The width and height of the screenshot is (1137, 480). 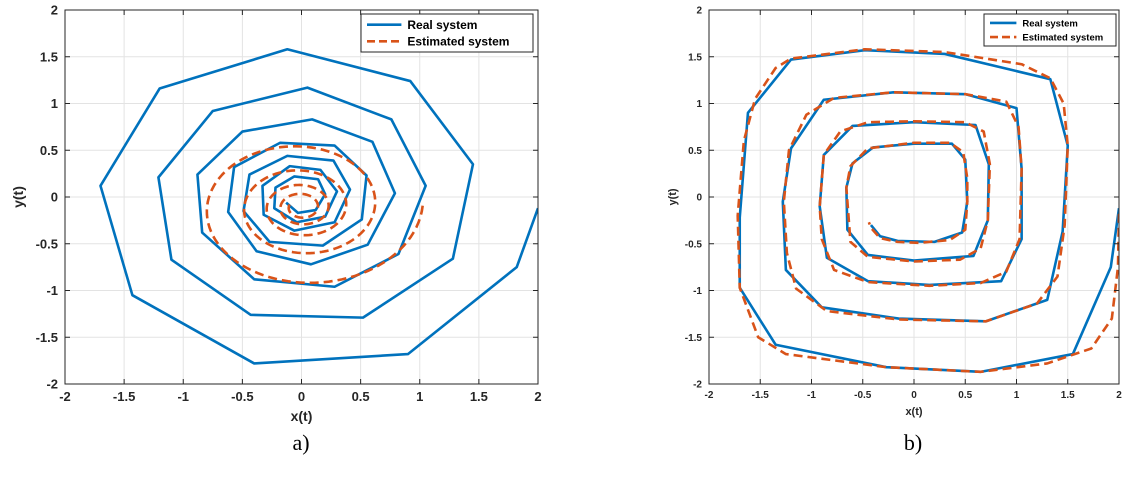 I want to click on panel-caption: b), so click(x=913, y=442).